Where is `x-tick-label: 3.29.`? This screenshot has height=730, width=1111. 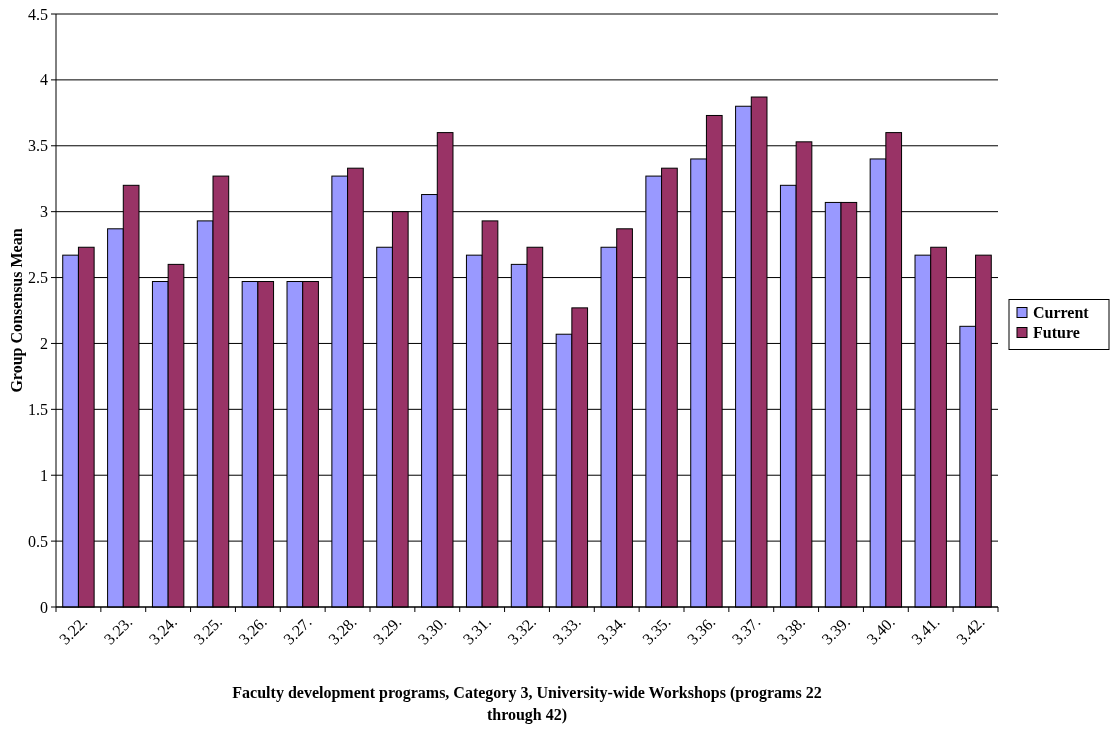 x-tick-label: 3.29. is located at coordinates (387, 630).